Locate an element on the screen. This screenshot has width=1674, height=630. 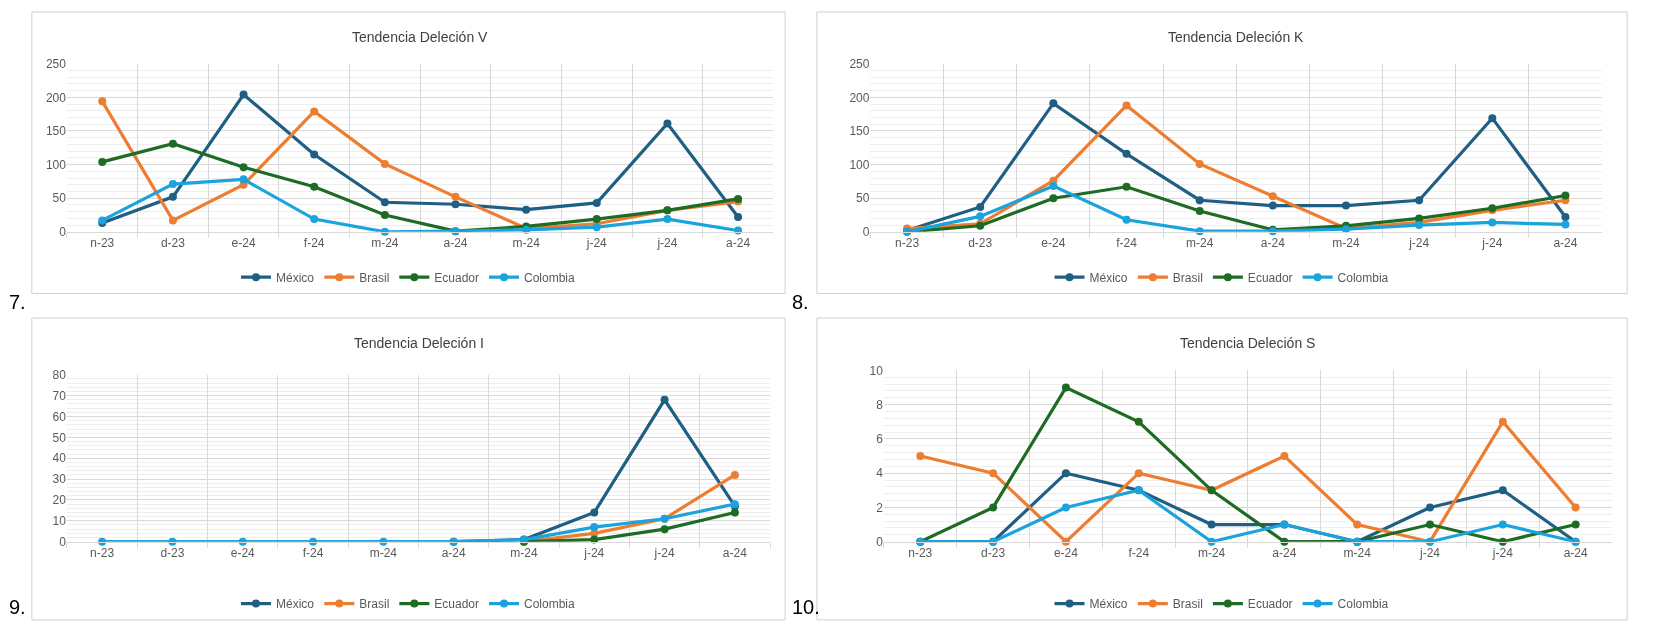
y-tick-label: 60 is located at coordinates (59, 416).